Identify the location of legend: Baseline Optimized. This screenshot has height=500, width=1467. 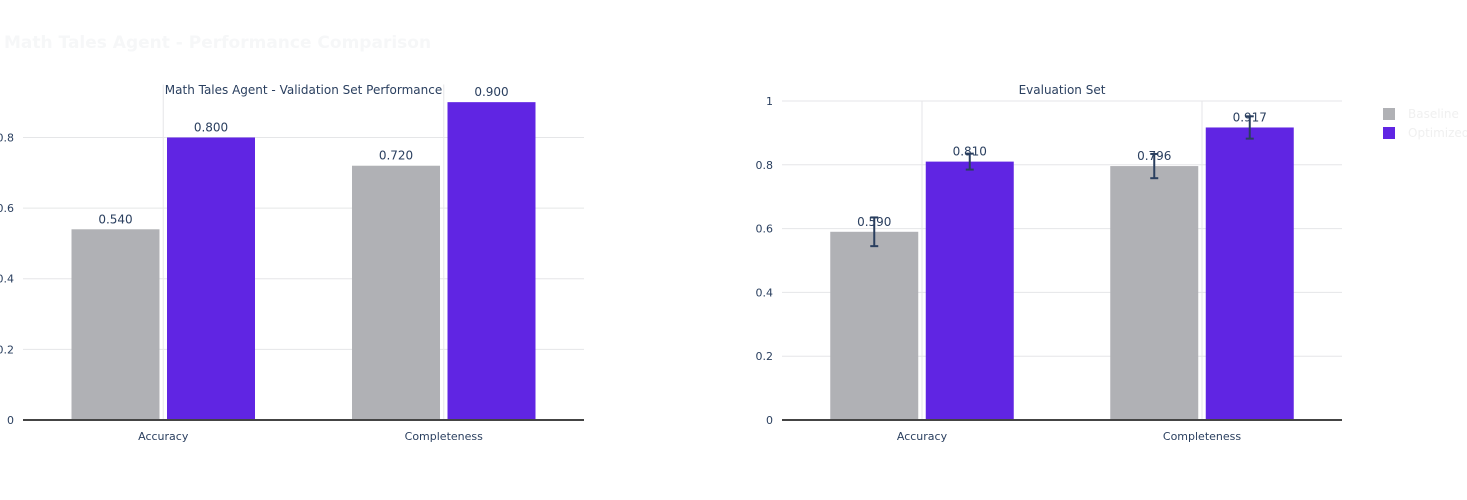
(1425, 123).